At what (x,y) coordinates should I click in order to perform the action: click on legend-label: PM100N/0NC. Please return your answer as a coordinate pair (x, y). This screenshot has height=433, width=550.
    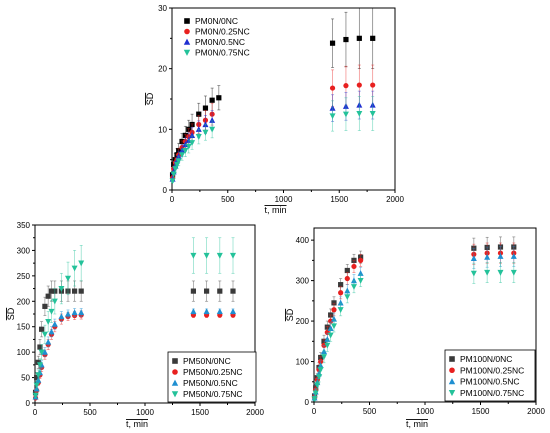
    Looking at the image, I should click on (486, 359).